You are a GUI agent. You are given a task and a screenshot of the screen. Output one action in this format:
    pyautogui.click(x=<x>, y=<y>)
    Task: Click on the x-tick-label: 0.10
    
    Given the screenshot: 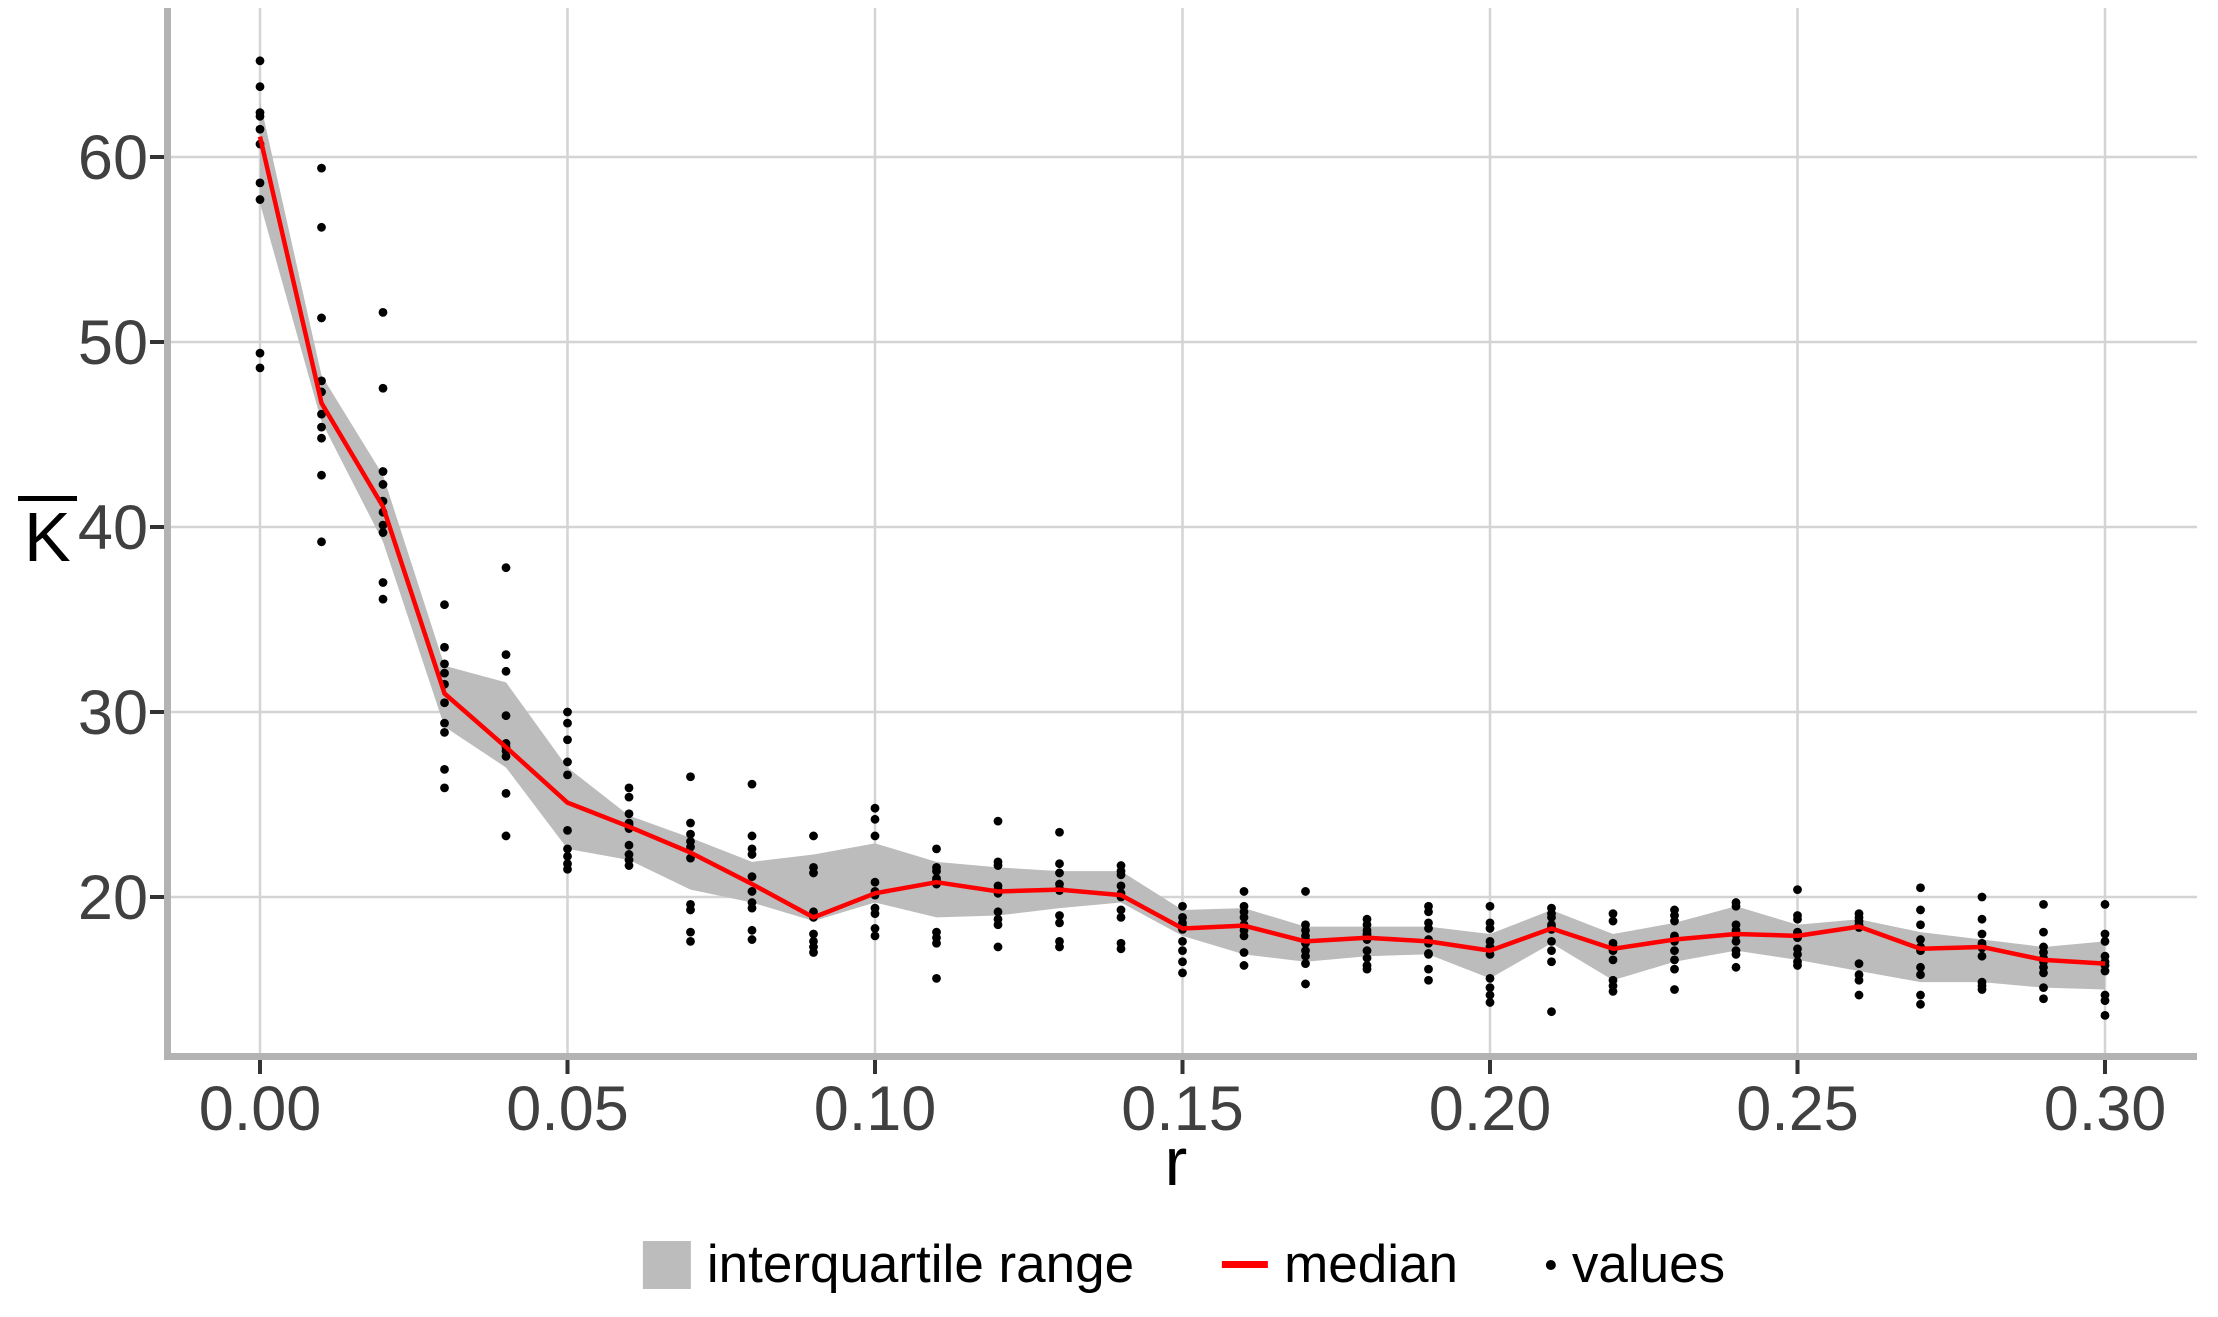 What is the action you would take?
    pyautogui.click(x=875, y=1109)
    